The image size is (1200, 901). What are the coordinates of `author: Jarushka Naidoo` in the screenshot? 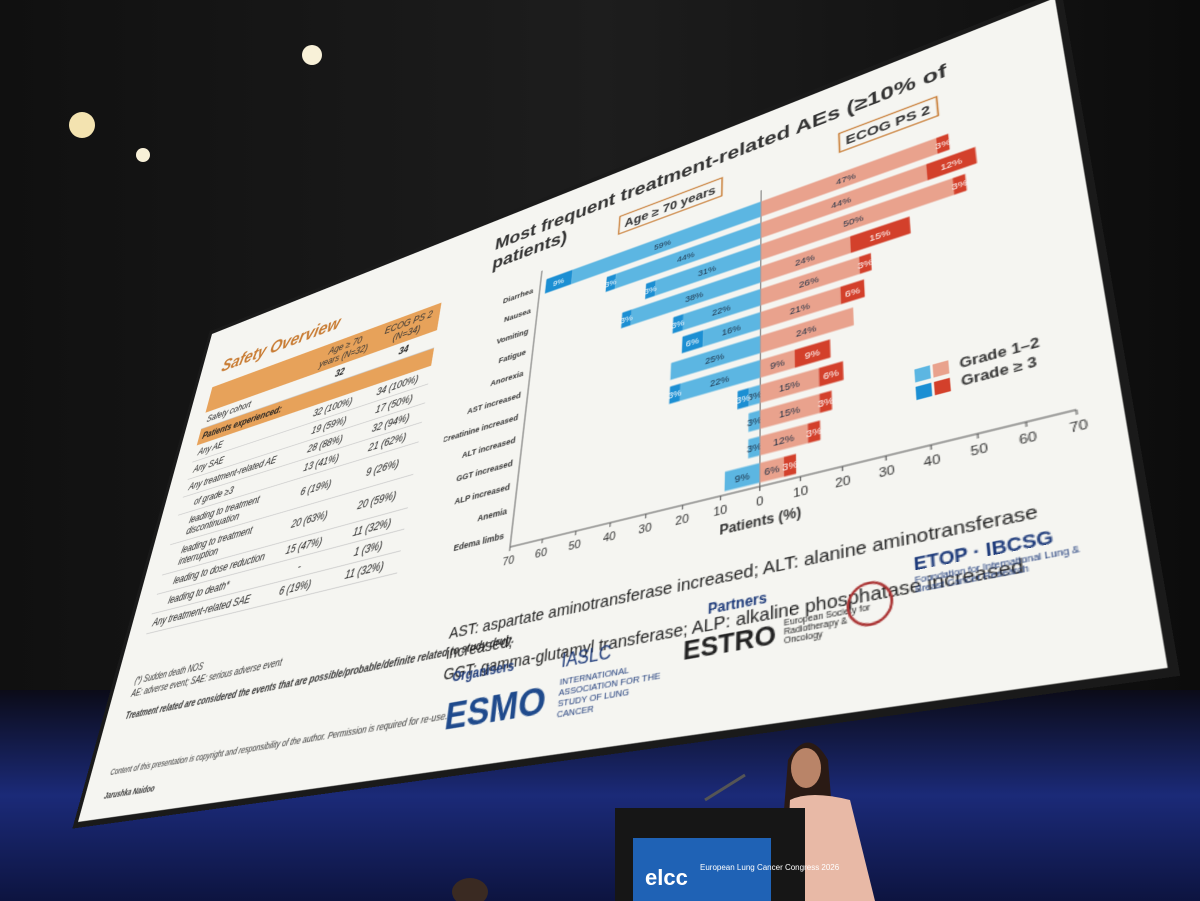 It's located at (129, 792).